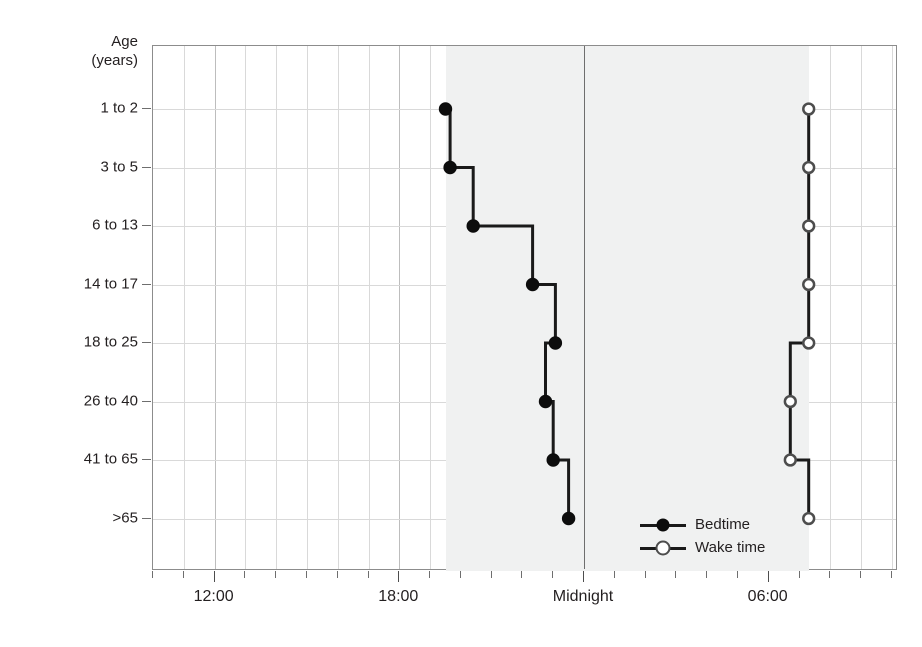 Image resolution: width=922 pixels, height=647 pixels. I want to click on legend-swatch-bedtime, so click(663, 525).